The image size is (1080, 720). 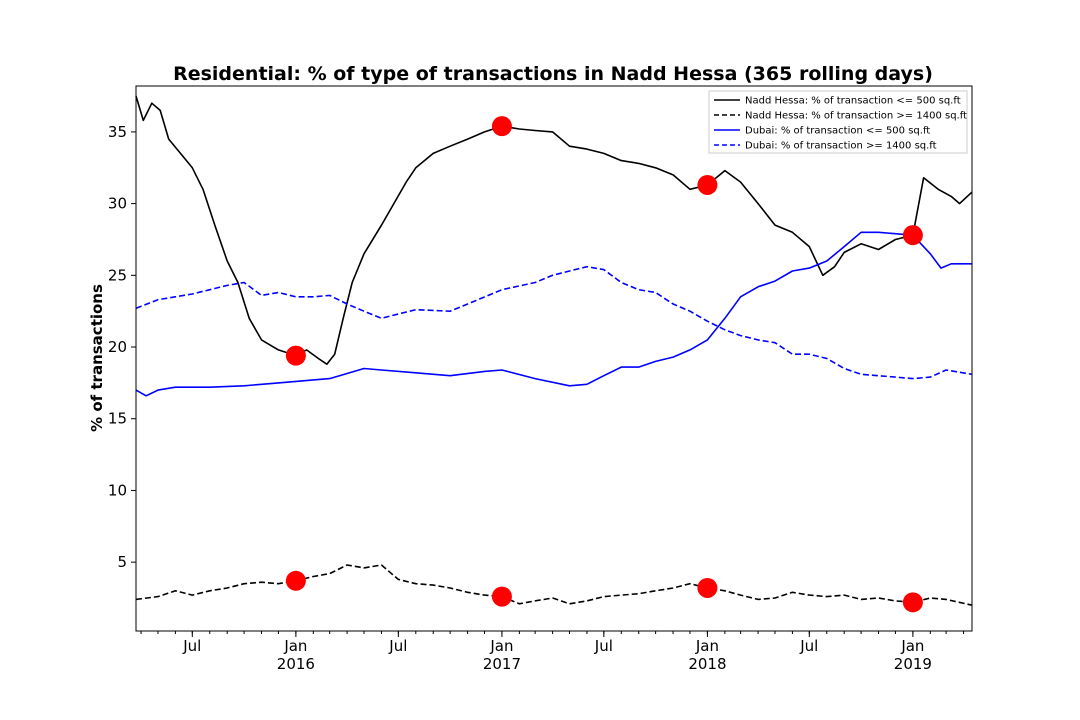 I want to click on legend-box, so click(x=838, y=122).